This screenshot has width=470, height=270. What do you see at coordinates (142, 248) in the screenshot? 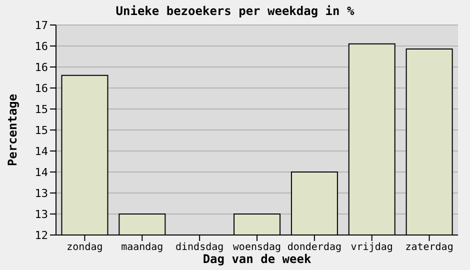
I see `x-tick-label: maandag` at bounding box center [142, 248].